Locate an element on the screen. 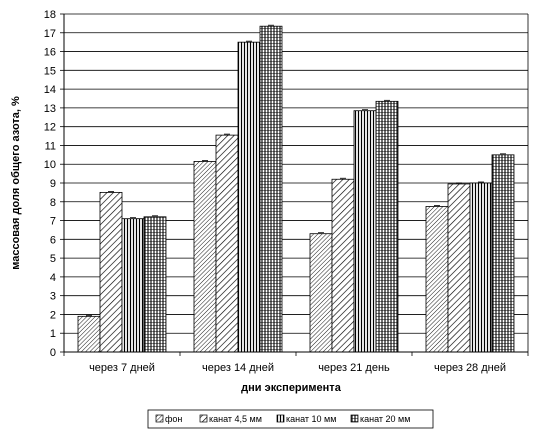 The image size is (533, 433). y-tick-label: 9 is located at coordinates (53, 184).